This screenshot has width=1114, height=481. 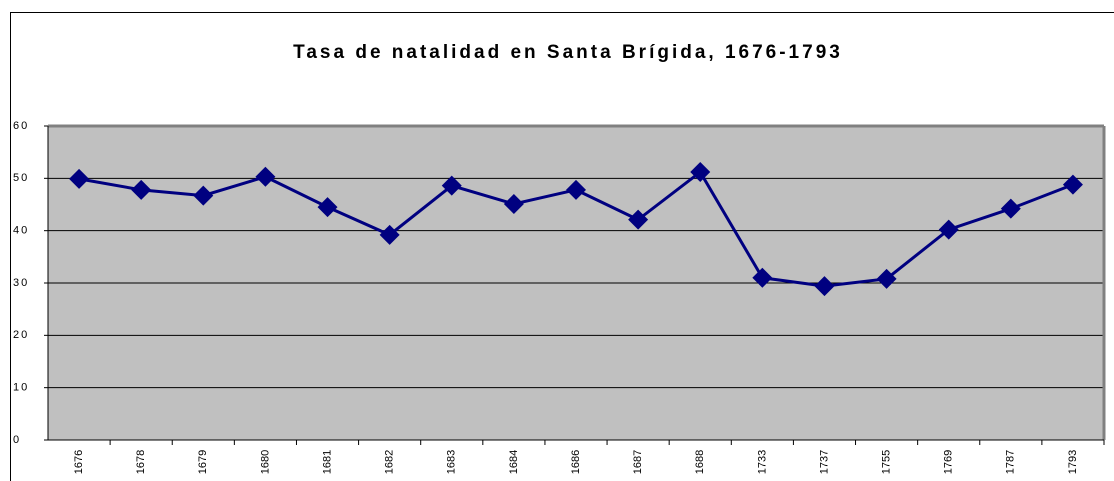 I want to click on x-tick-label: 1681, so click(x=327, y=462).